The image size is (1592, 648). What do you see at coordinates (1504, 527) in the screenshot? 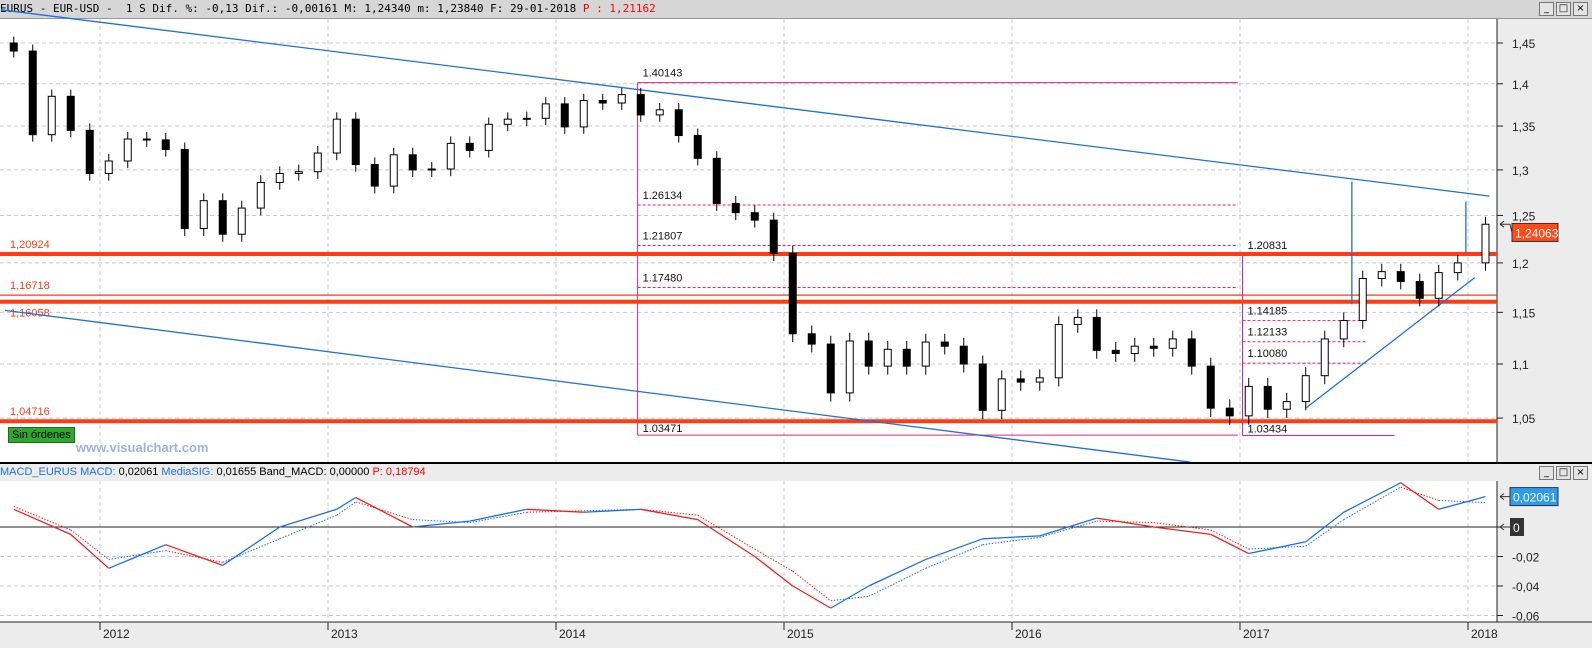
I see `zero-arrow-icon` at bounding box center [1504, 527].